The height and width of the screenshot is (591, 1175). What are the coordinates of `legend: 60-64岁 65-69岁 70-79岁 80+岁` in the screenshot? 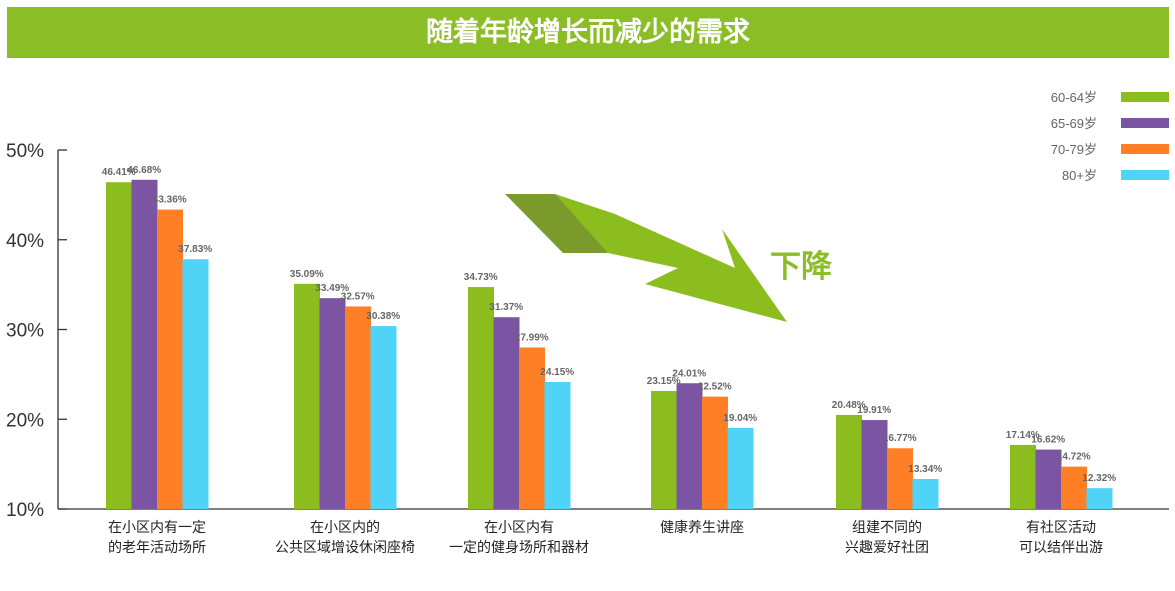 It's located at (1110, 136).